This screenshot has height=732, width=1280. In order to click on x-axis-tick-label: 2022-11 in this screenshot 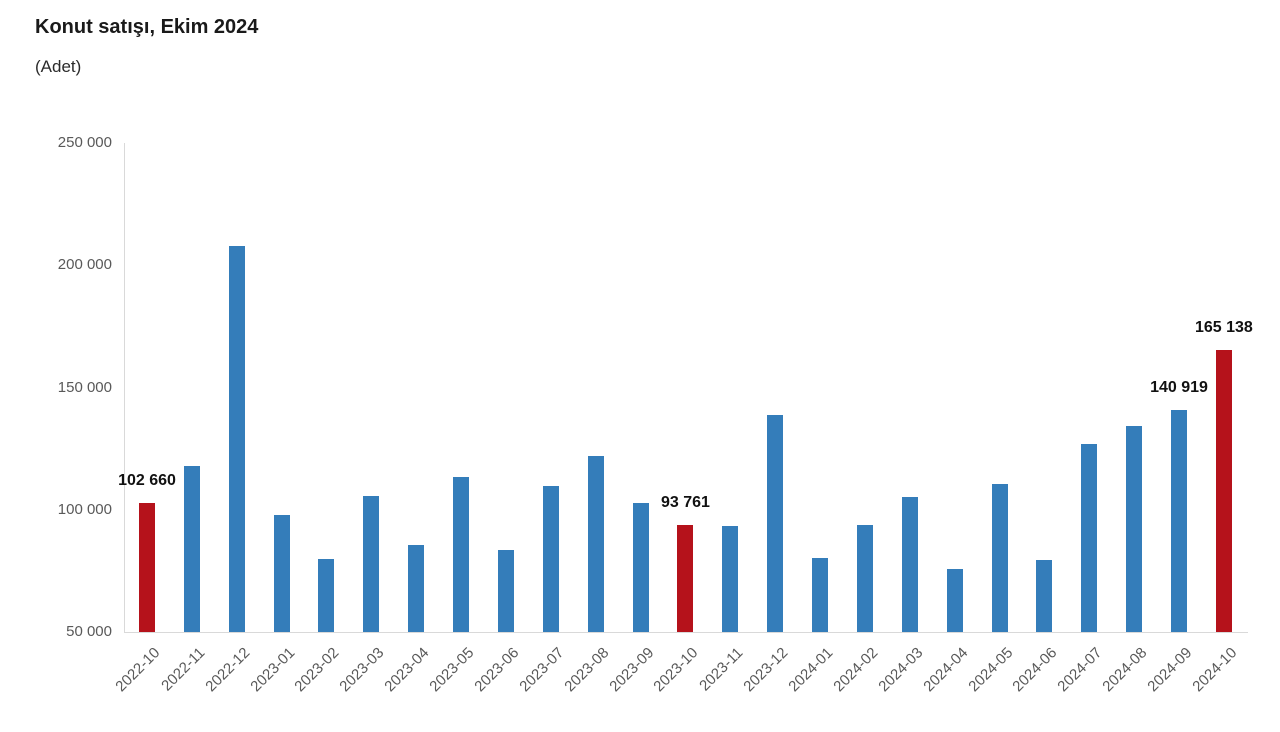, I will do `click(183, 669)`.